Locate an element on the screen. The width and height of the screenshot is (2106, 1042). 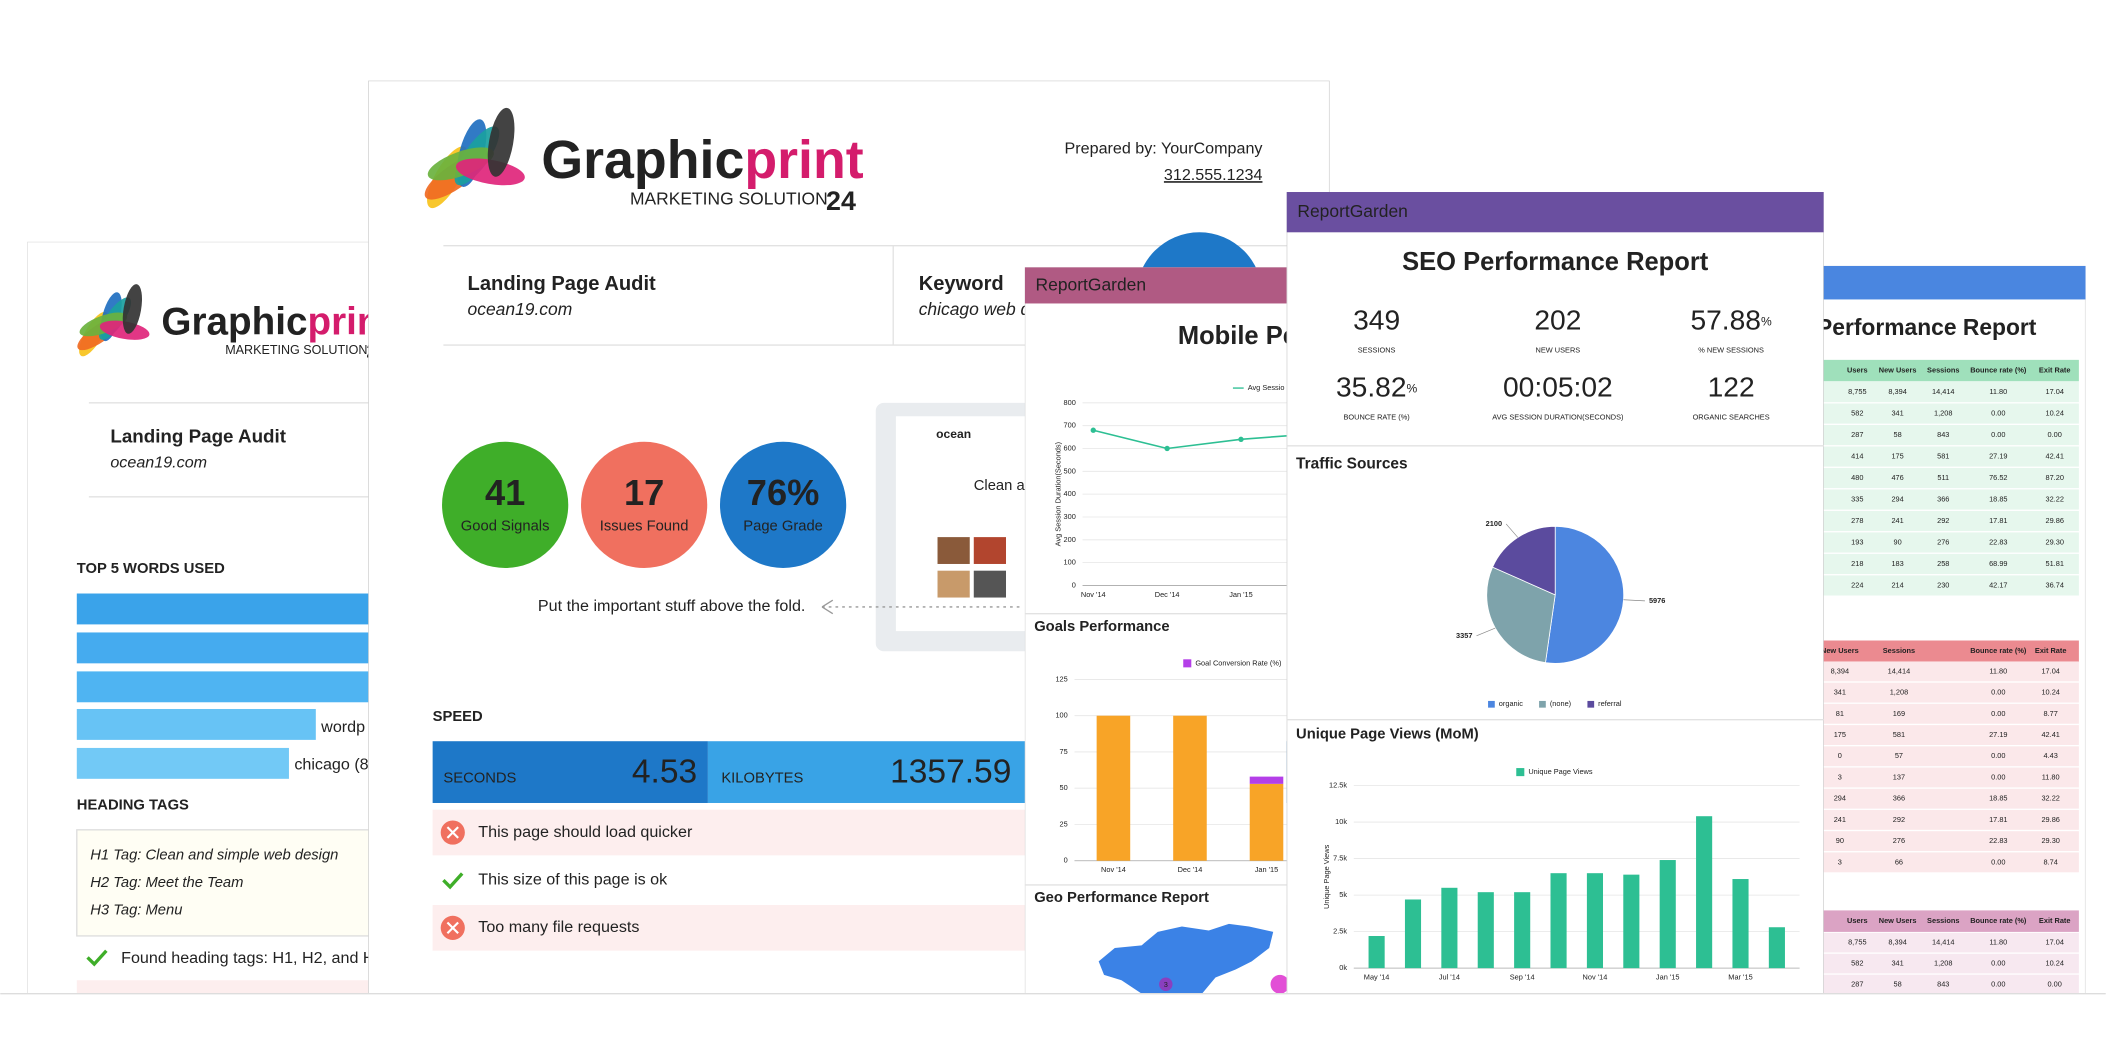
logo-tagline: MARKETING SOLUTION is located at coordinates (729, 199).